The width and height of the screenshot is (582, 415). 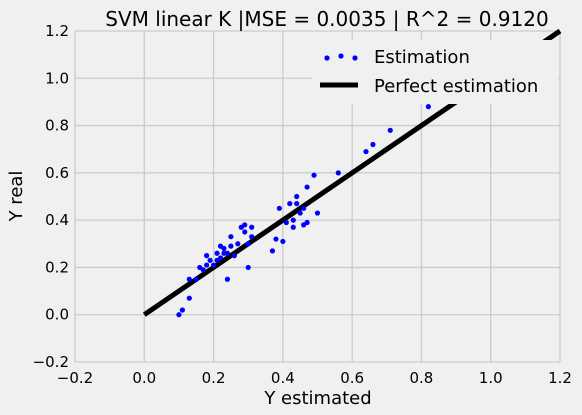 What do you see at coordinates (51, 362) in the screenshot?
I see `y-tick-label: −0.2` at bounding box center [51, 362].